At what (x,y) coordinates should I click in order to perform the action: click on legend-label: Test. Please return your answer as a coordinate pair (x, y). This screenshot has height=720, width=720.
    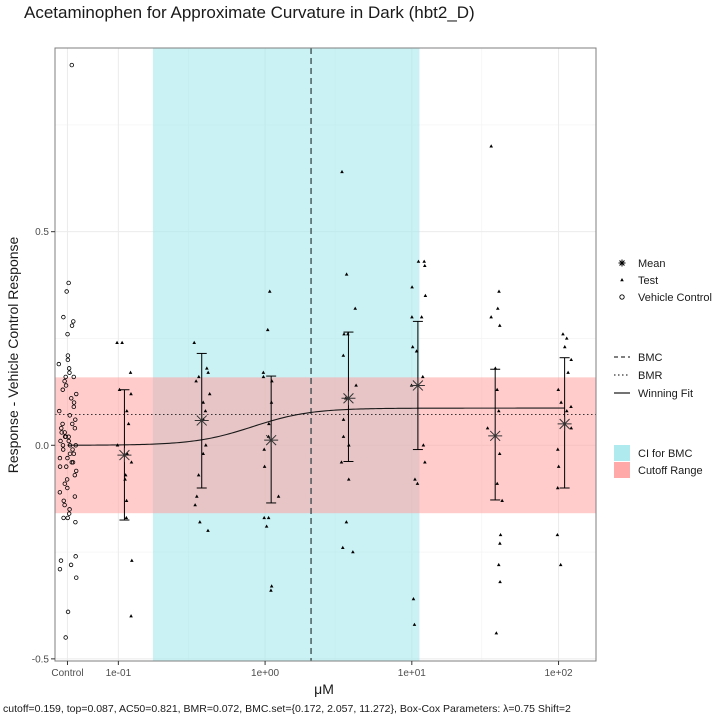
    Looking at the image, I should click on (648, 281).